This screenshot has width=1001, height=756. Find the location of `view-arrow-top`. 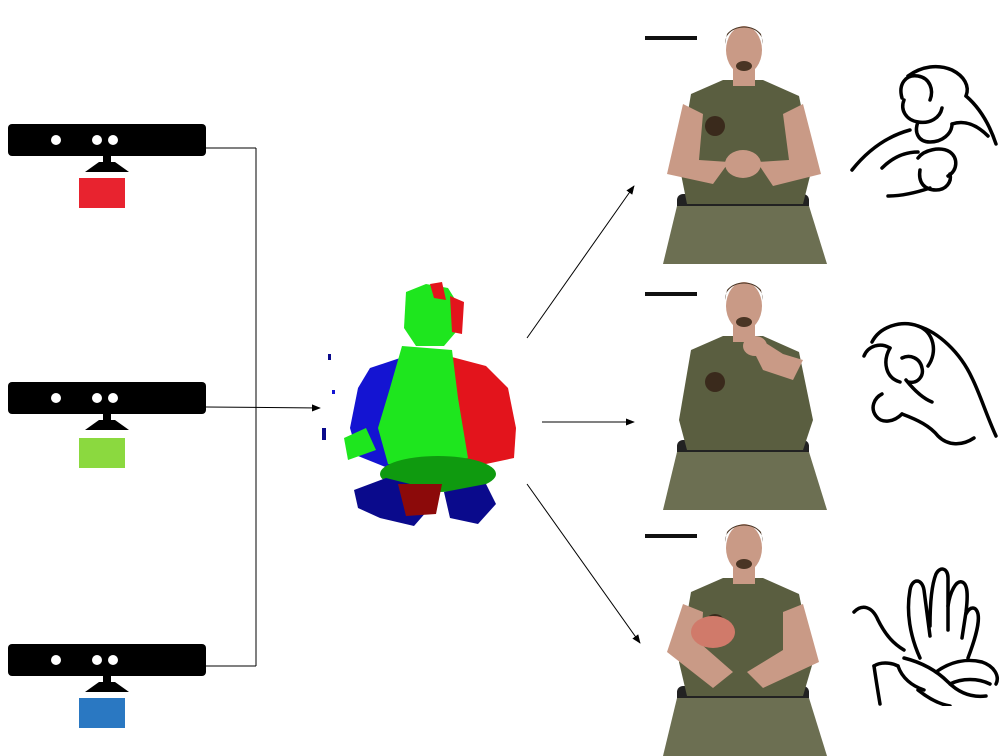

view-arrow-top is located at coordinates (580, 262).